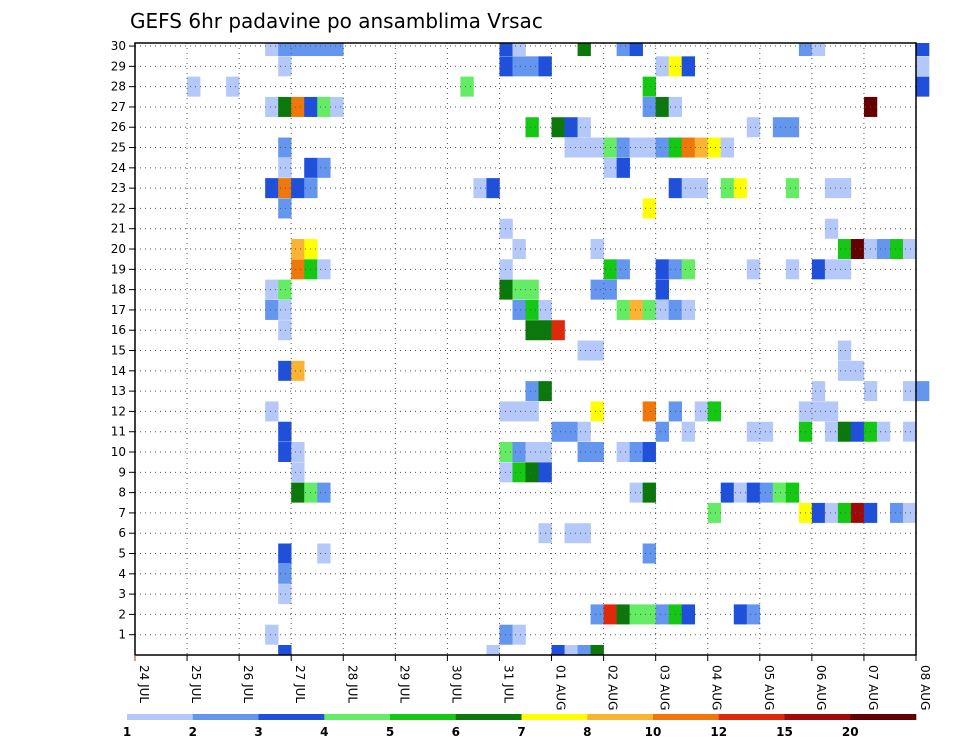 This screenshot has height=742, width=960. What do you see at coordinates (118, 208) in the screenshot?
I see `y-tick-label: 22` at bounding box center [118, 208].